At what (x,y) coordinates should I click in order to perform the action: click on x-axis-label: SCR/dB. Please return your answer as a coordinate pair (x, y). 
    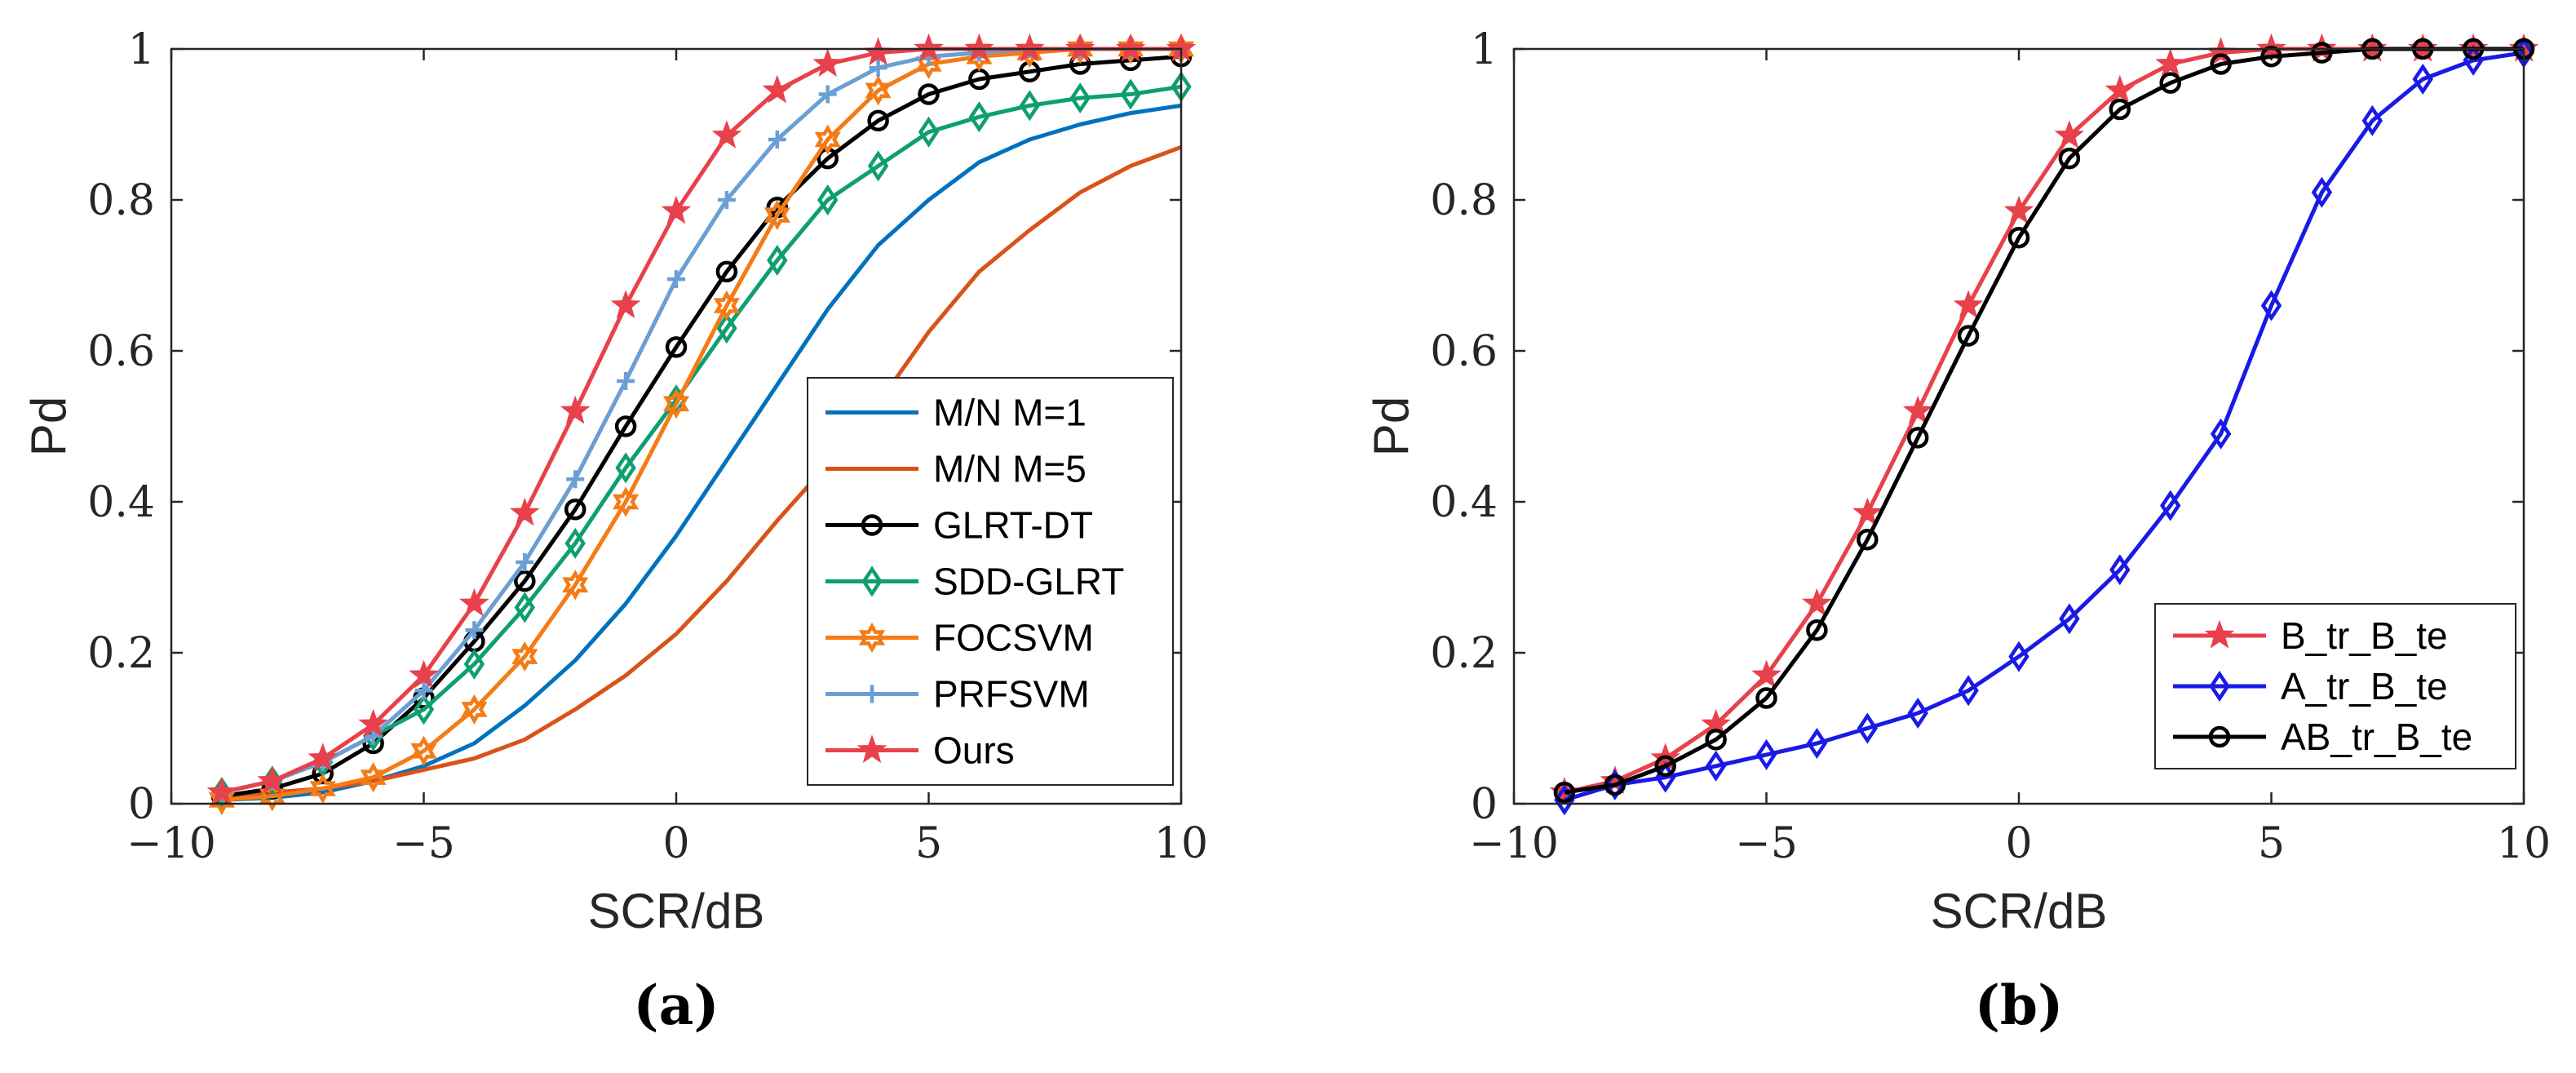
    Looking at the image, I should click on (676, 911).